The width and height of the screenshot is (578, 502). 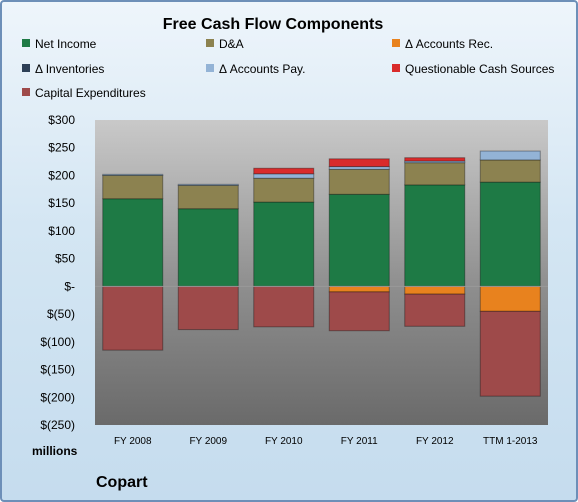 I want to click on bar-capital-expenditures-fy-2012, so click(x=435, y=310).